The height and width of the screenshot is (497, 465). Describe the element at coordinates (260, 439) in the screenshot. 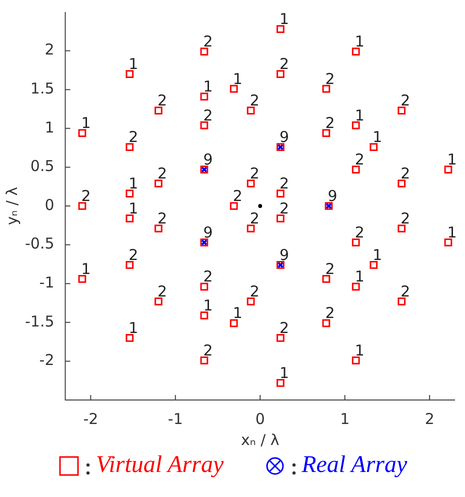

I see `x-axis-title: xₙ / λ` at that location.